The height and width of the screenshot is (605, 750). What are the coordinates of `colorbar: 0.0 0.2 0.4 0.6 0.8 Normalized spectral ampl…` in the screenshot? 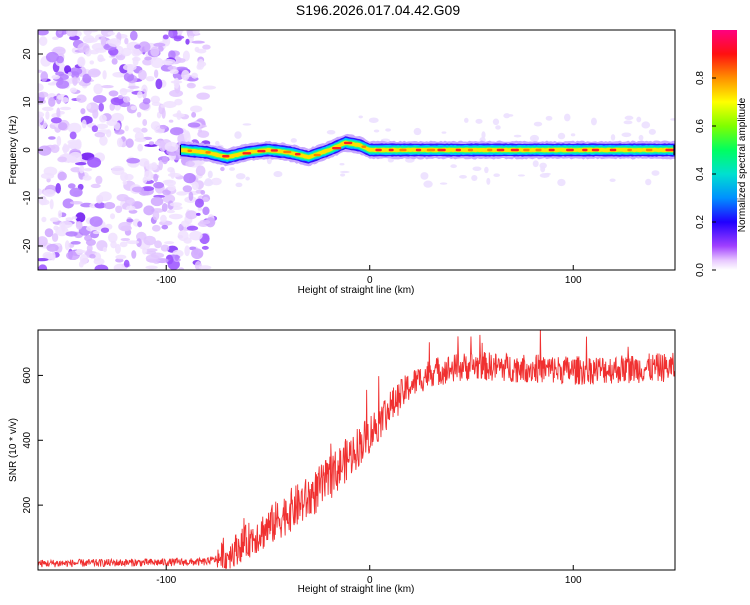 It's located at (721, 153).